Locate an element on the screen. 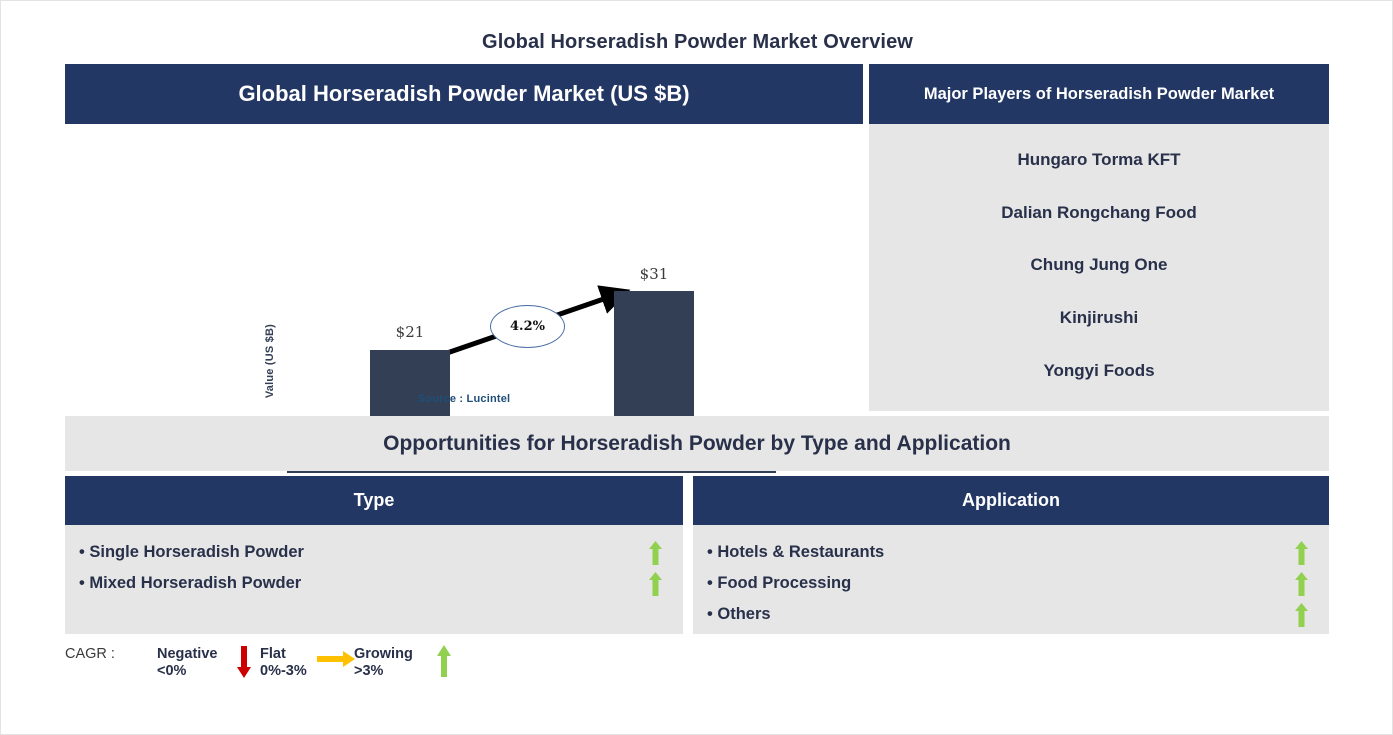  cagr-legend-growing-range: >3% is located at coordinates (369, 671).